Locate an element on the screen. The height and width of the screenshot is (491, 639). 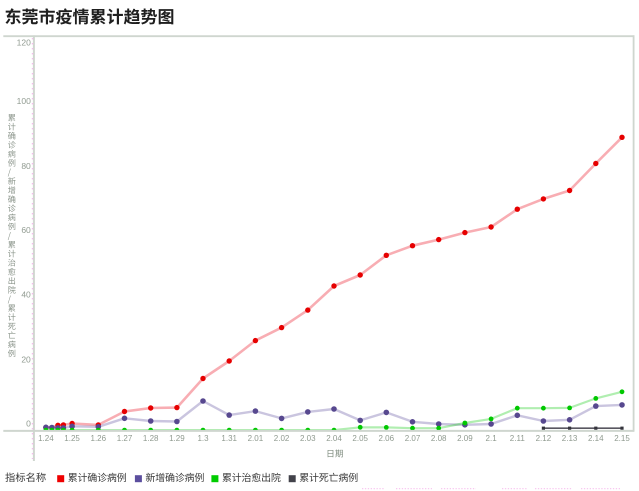
svg-text: 2.06 is located at coordinates (387, 438).